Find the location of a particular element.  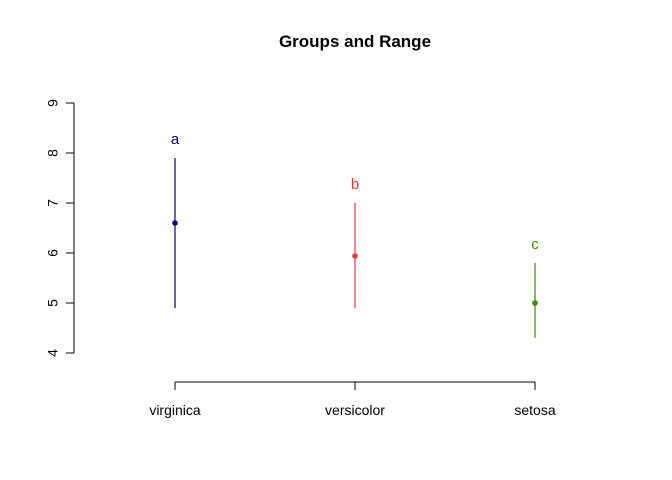

x-tick-label: virginica is located at coordinates (175, 410).